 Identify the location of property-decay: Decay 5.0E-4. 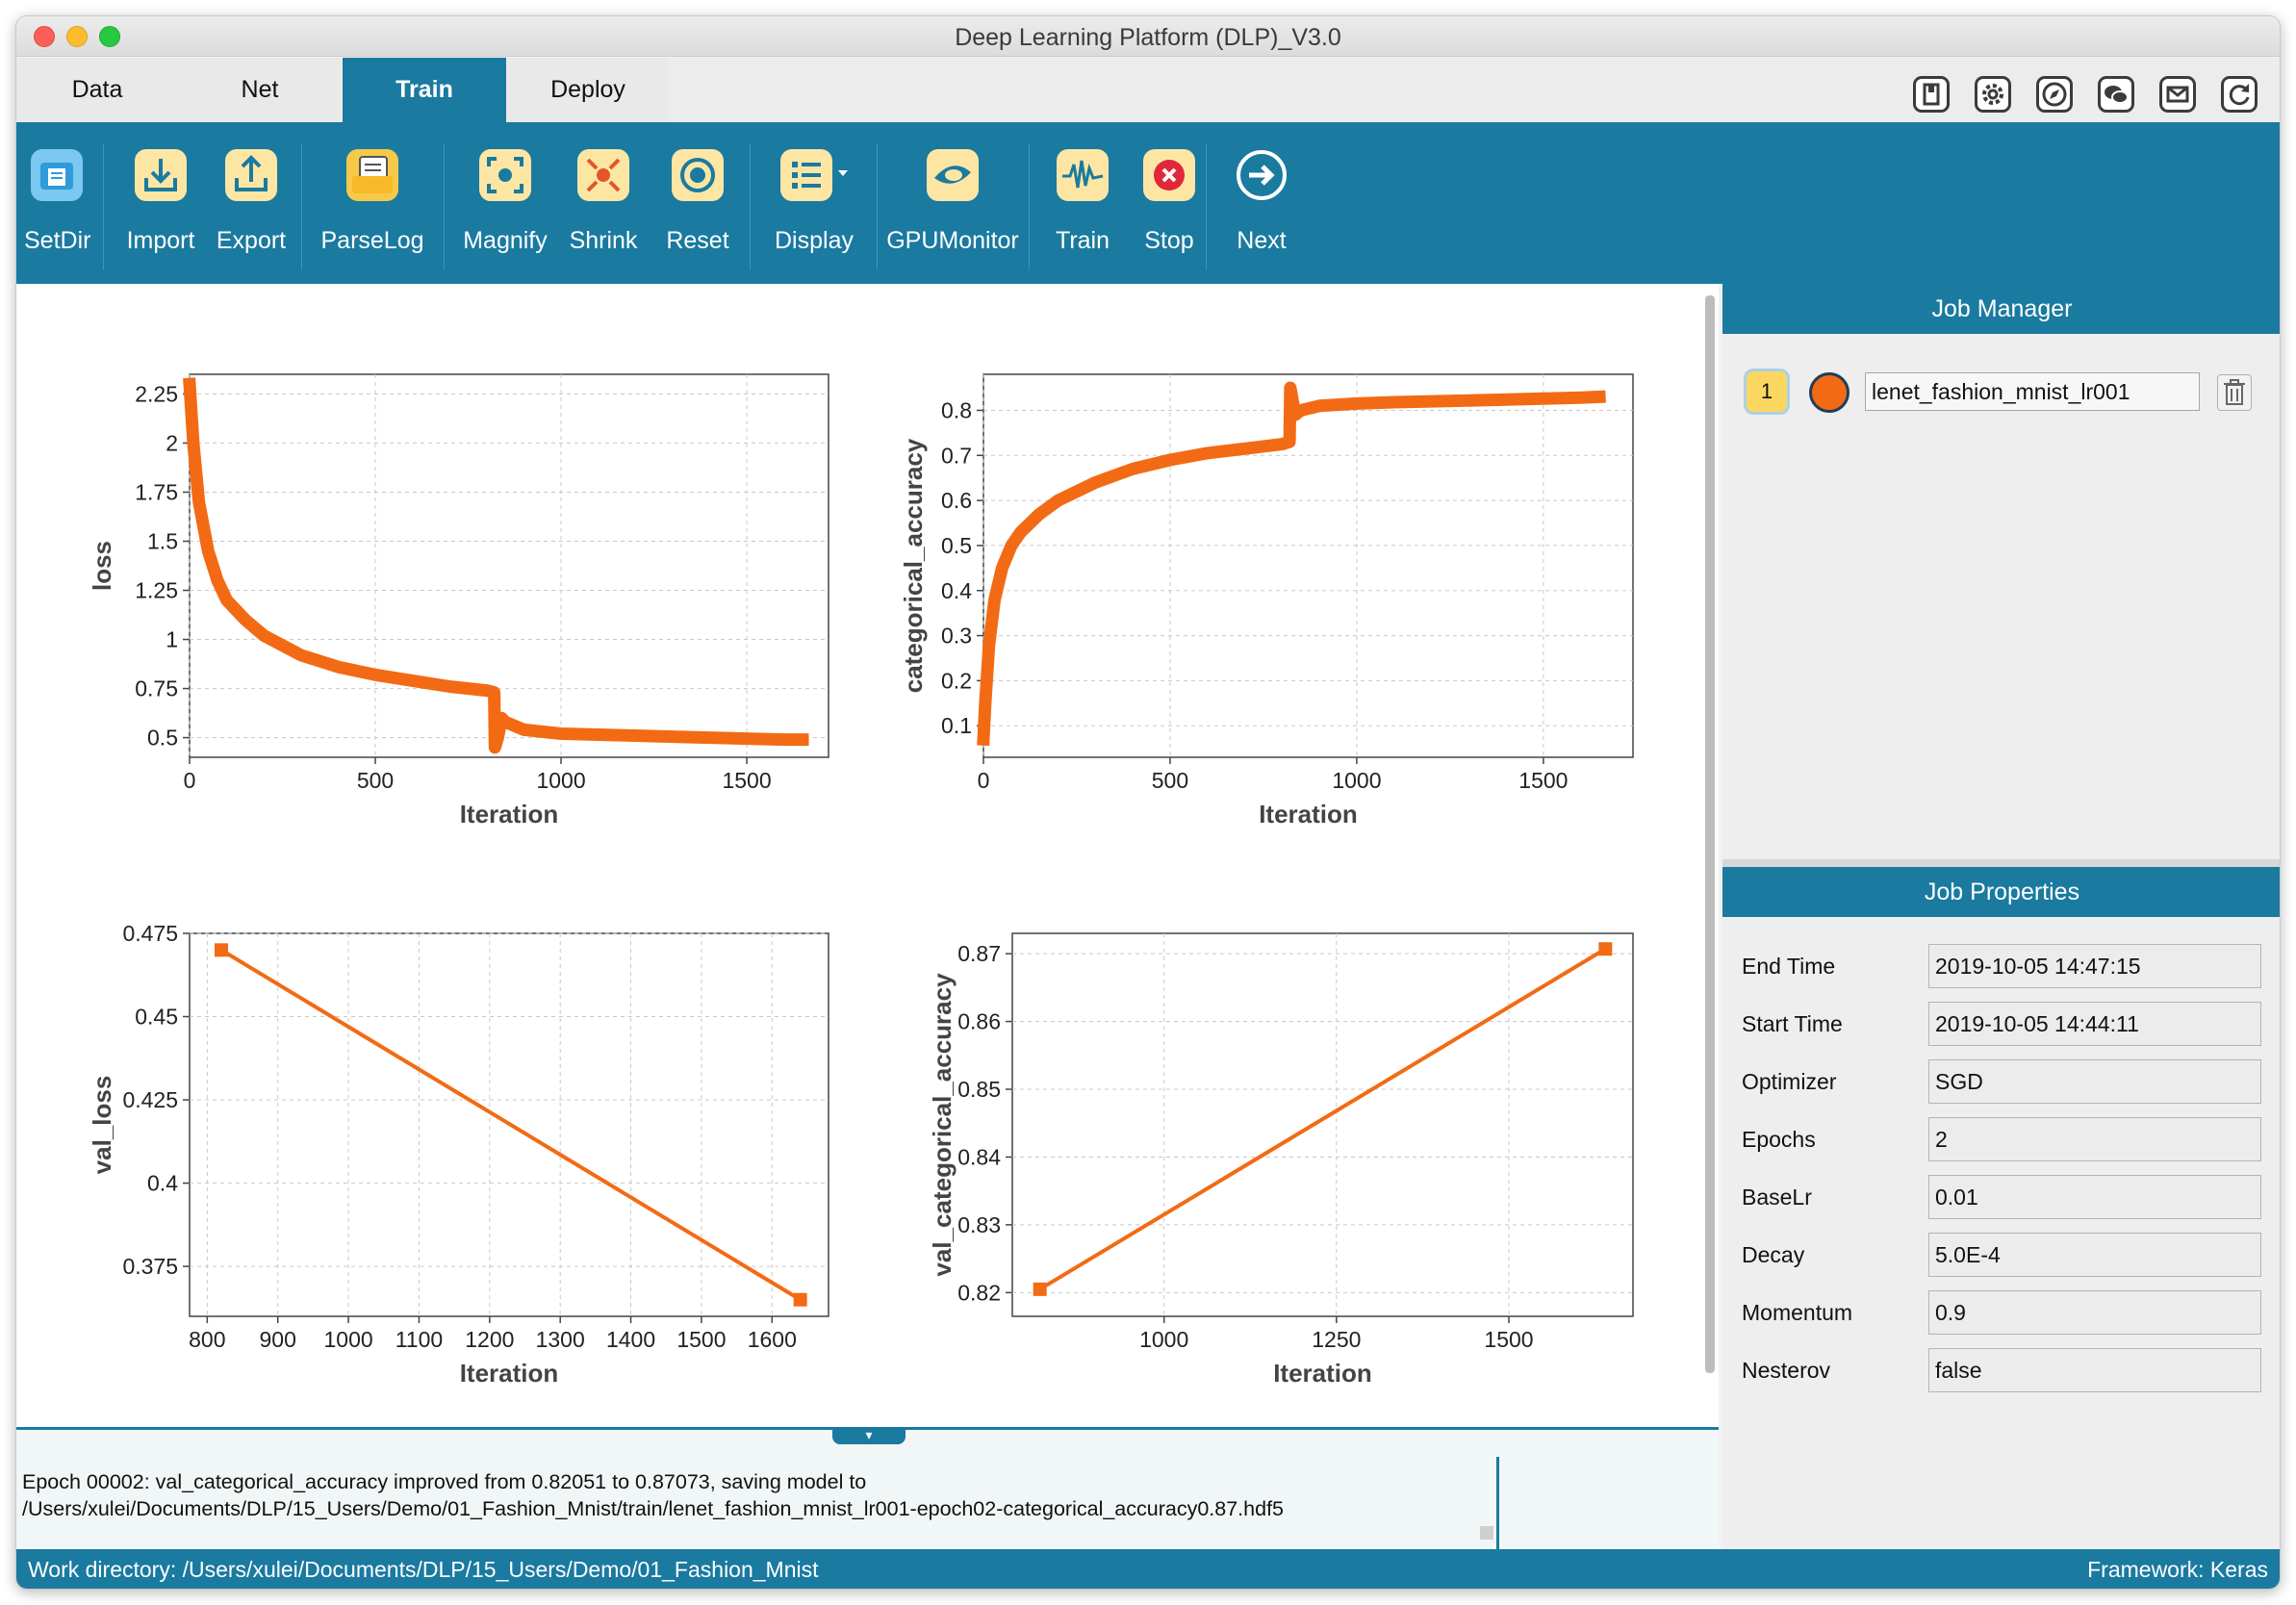
(2002, 1255).